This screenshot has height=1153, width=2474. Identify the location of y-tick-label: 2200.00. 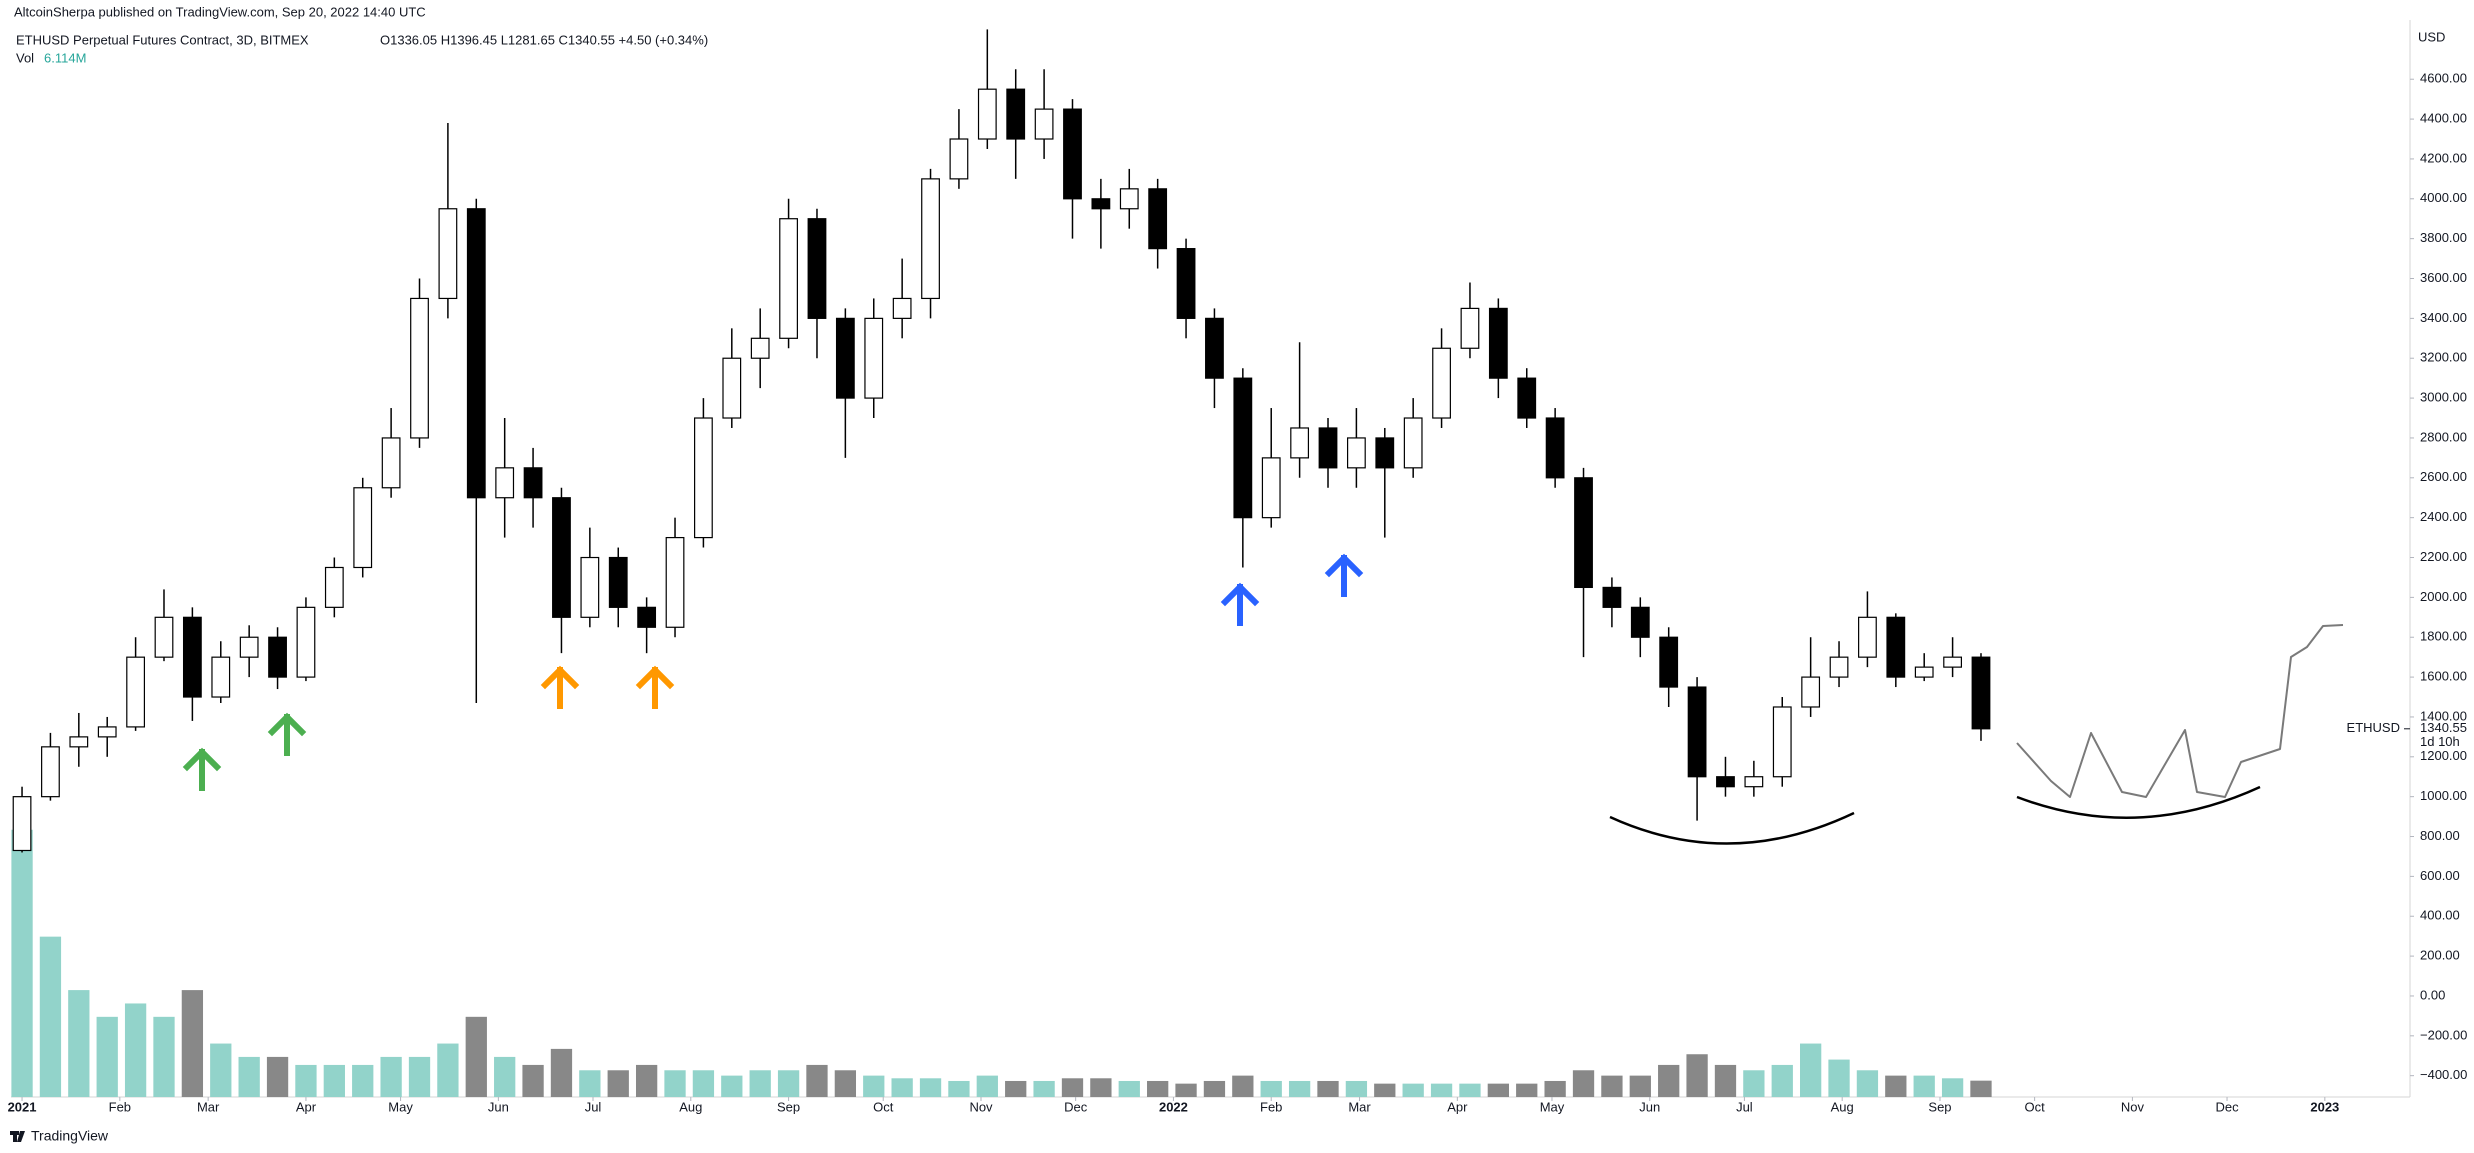
(2443, 556).